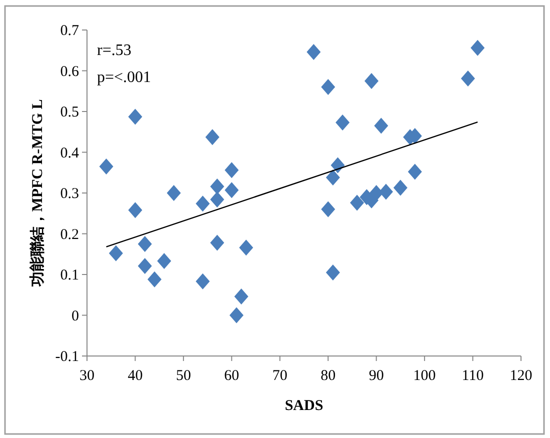 Image resolution: width=550 pixels, height=438 pixels. I want to click on y-tick-label: 0.7, so click(70, 31).